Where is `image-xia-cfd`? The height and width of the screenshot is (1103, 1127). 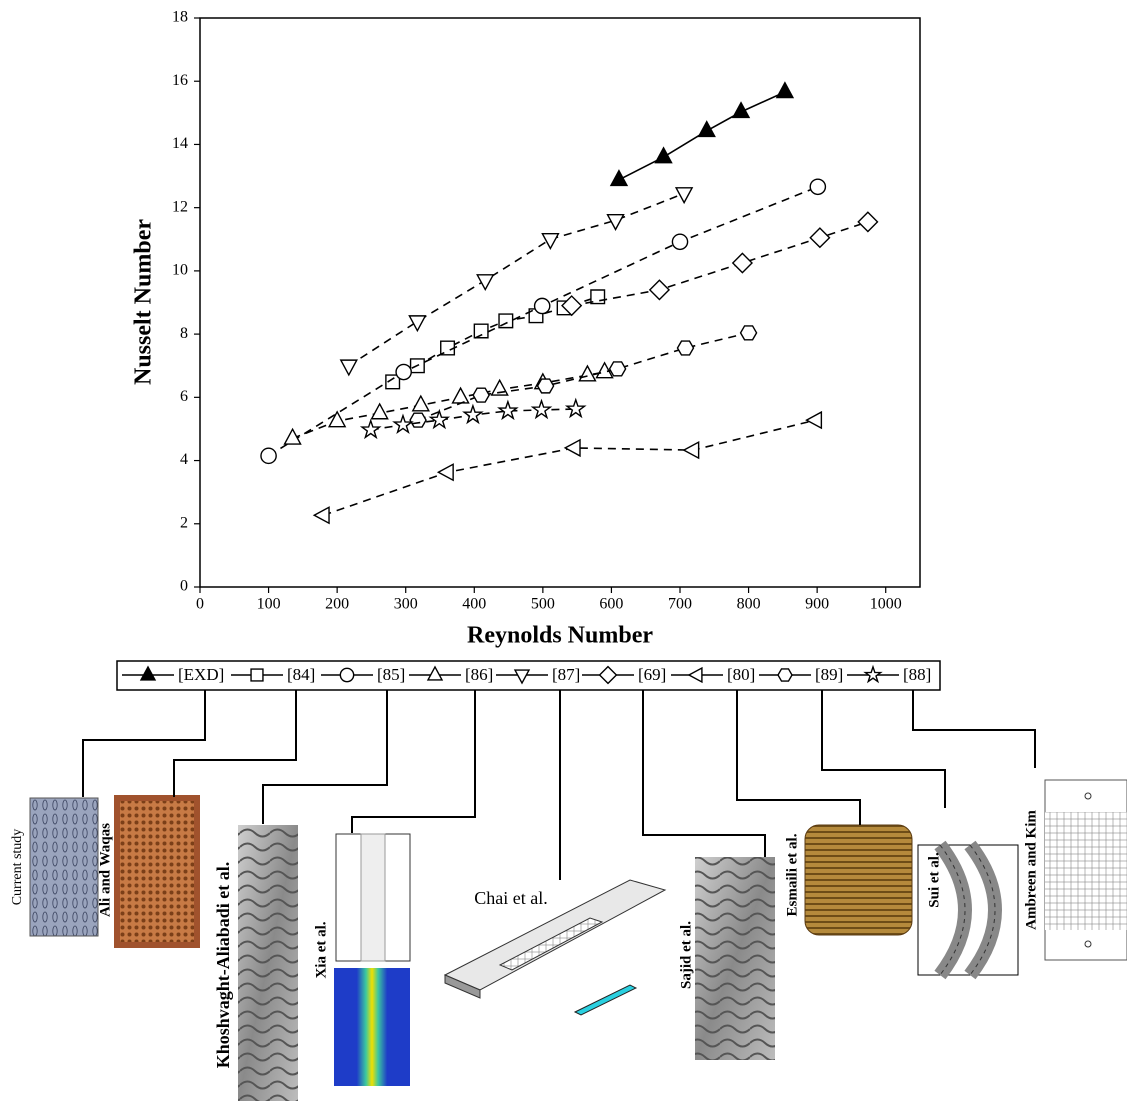
image-xia-cfd is located at coordinates (372, 1027).